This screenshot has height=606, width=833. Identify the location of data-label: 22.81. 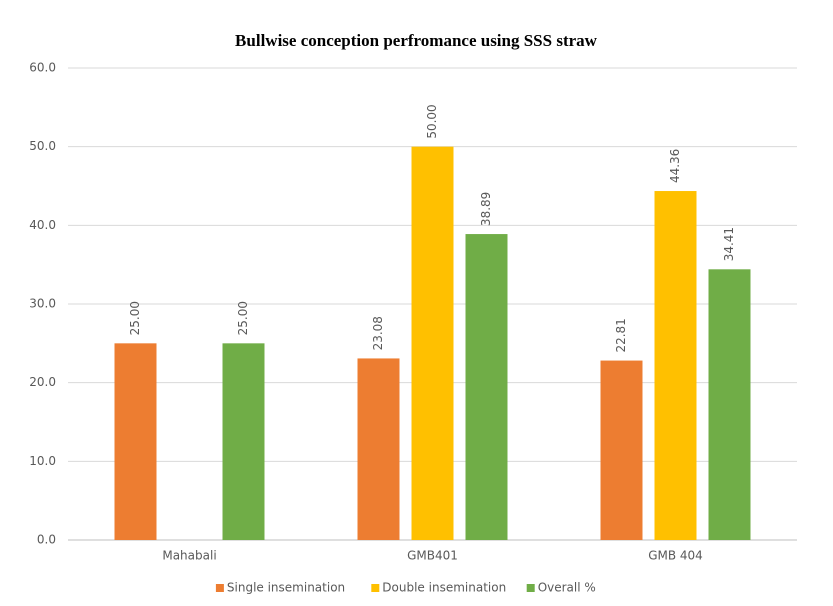
(621, 335).